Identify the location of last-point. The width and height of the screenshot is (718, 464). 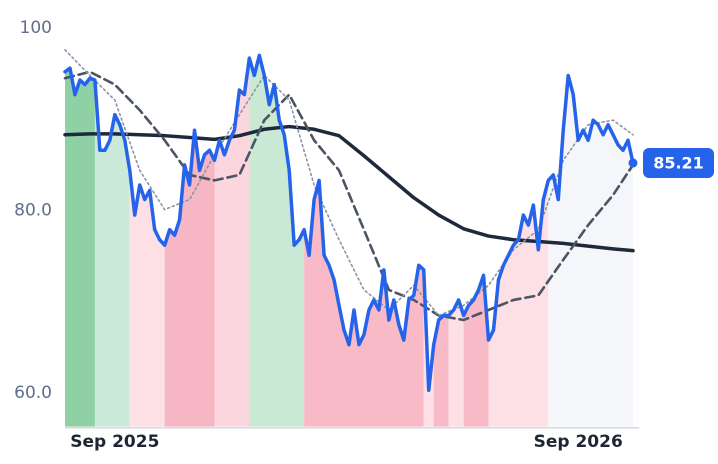
(633, 163).